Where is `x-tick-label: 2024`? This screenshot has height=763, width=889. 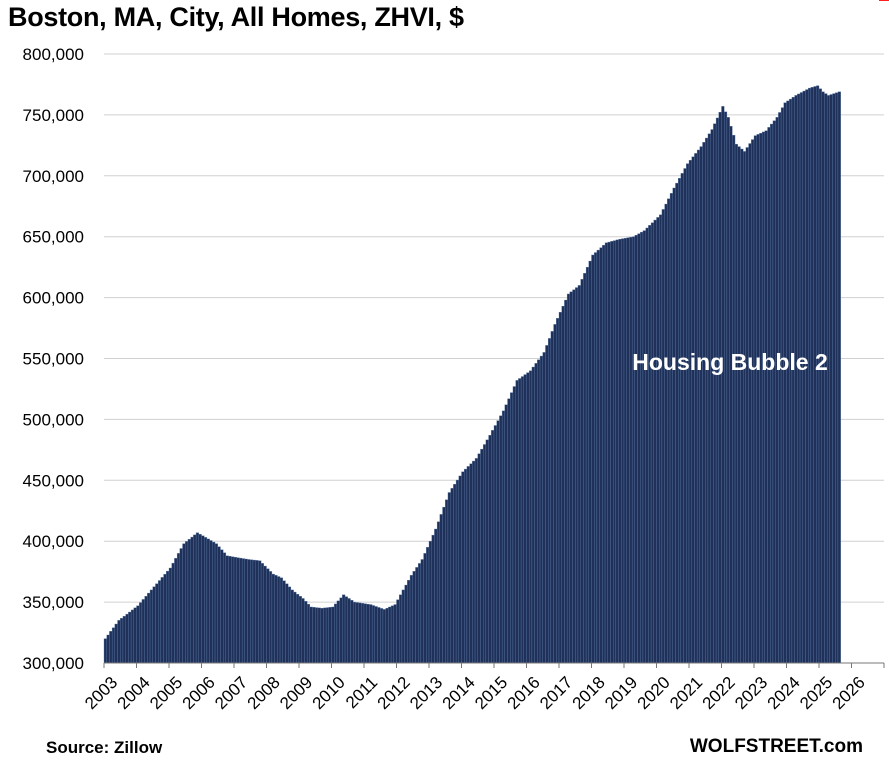 x-tick-label: 2024 is located at coordinates (784, 693).